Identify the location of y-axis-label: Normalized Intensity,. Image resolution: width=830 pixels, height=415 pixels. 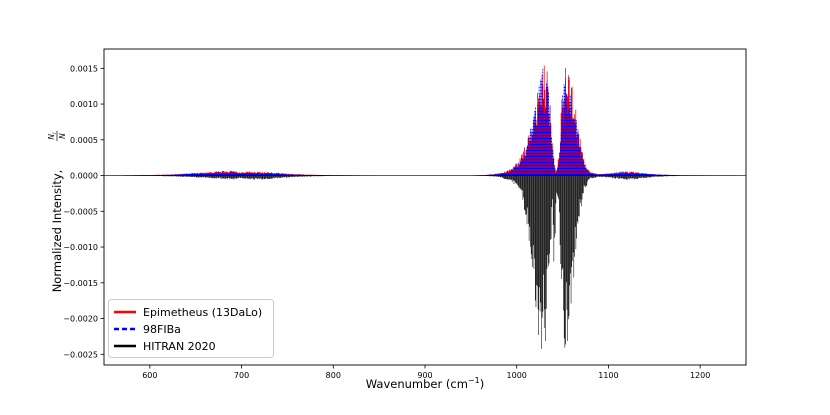
(57, 231).